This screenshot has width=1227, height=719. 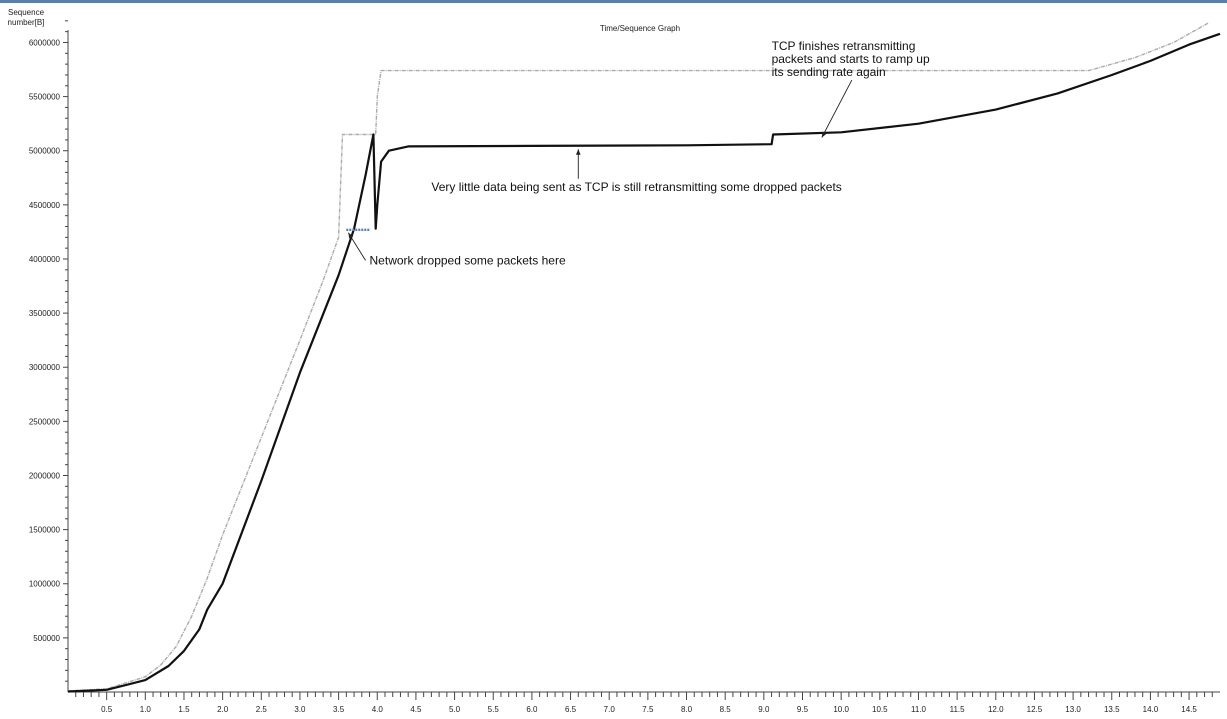 I want to click on x-tick-label: 4.5, so click(x=416, y=709).